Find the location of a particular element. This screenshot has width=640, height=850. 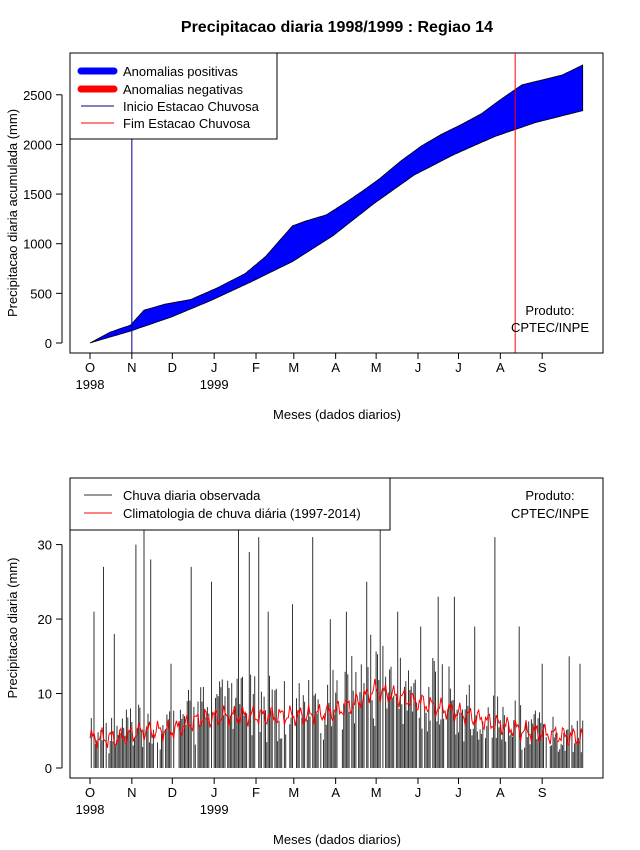

cumulative-y-label: Precipitacao diaria acumulada (mm) is located at coordinates (12, 213).